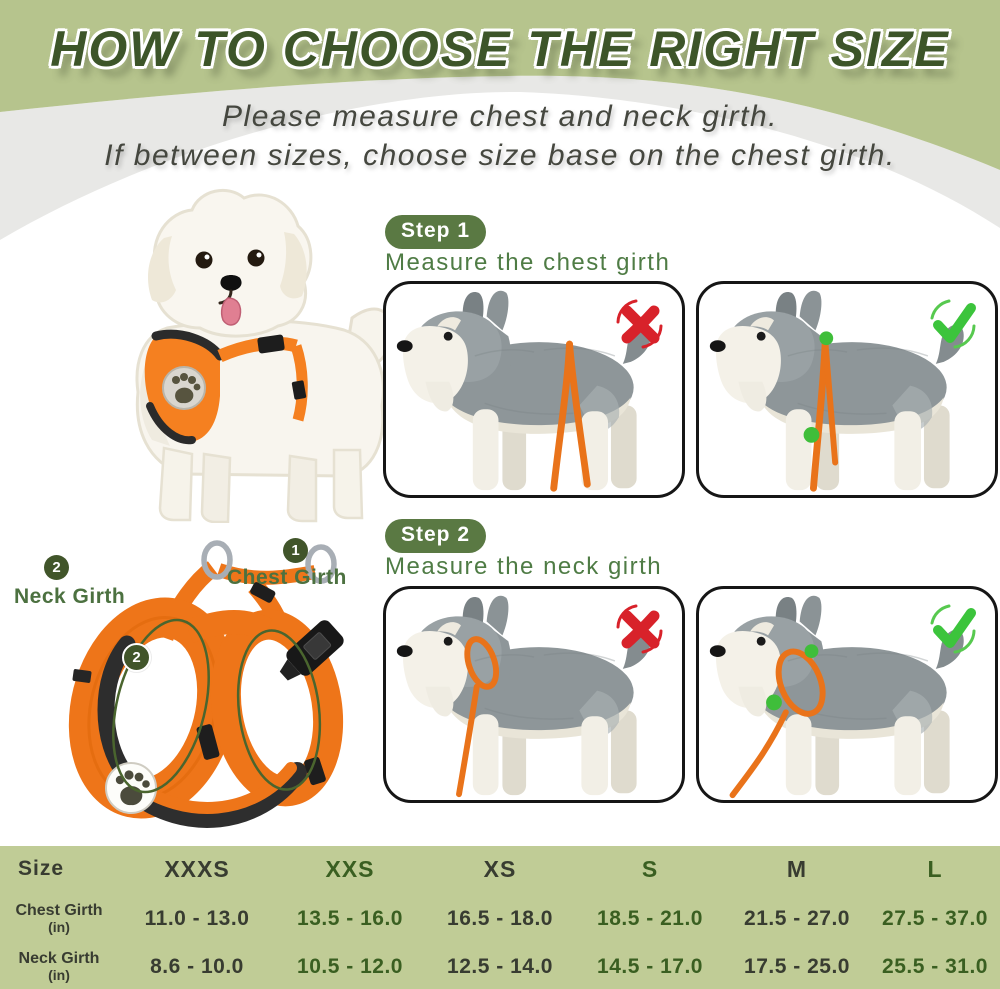 The image size is (1000, 989). Describe the element at coordinates (287, 577) in the screenshot. I see `chest-girth-marker-label: Chest Girth` at that location.